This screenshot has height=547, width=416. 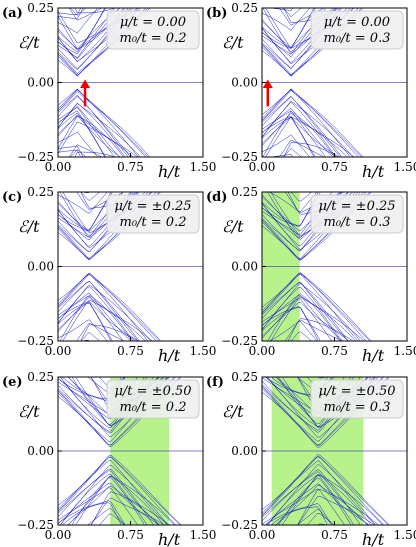 What do you see at coordinates (130, 167) in the screenshot?
I see `x-tick-label: 0.75` at bounding box center [130, 167].